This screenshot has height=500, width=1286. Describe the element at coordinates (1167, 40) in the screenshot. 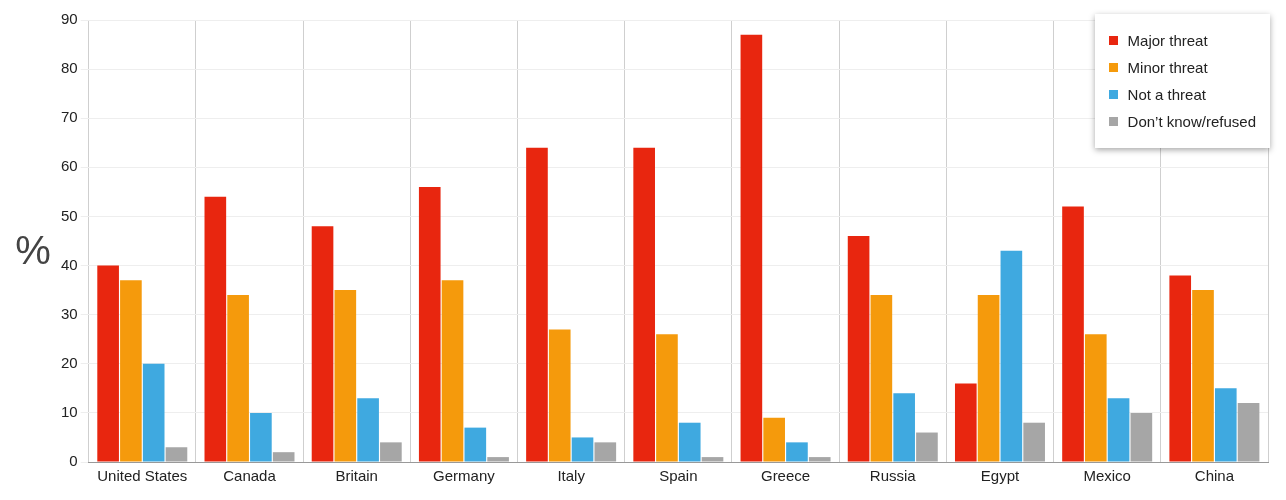

I see `legend-label: Major threat` at that location.